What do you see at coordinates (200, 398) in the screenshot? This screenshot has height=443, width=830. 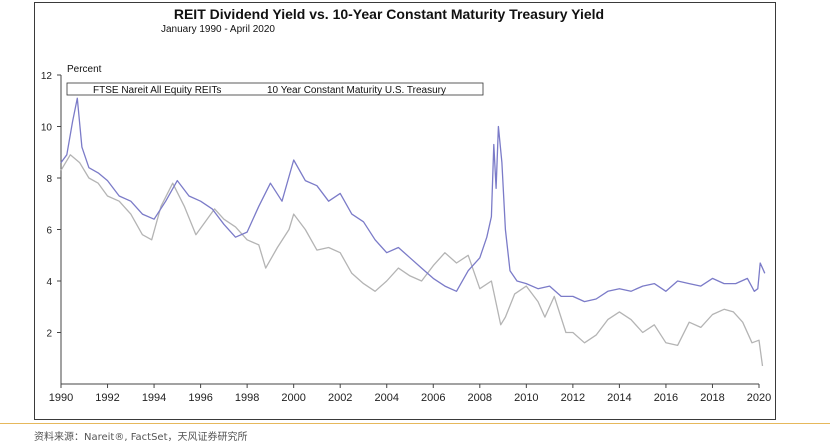 I see `x-tick-label: 1996` at bounding box center [200, 398].